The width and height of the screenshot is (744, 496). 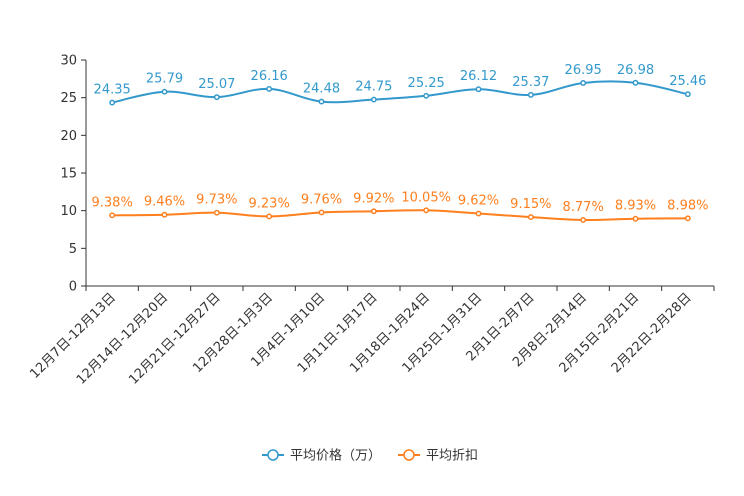 I want to click on data-label: 25.37, so click(x=530, y=82).